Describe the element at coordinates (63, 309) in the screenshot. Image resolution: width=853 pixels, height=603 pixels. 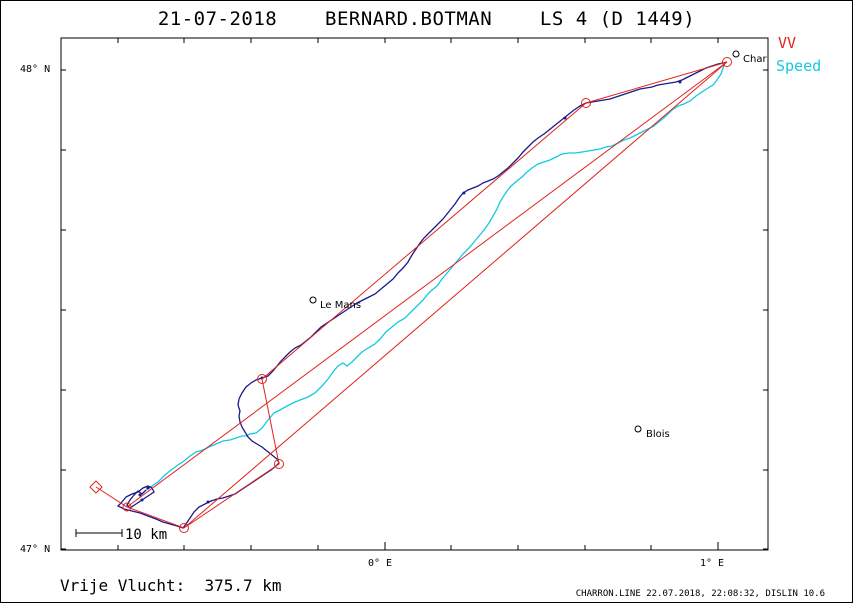
I see `left-ticks` at that location.